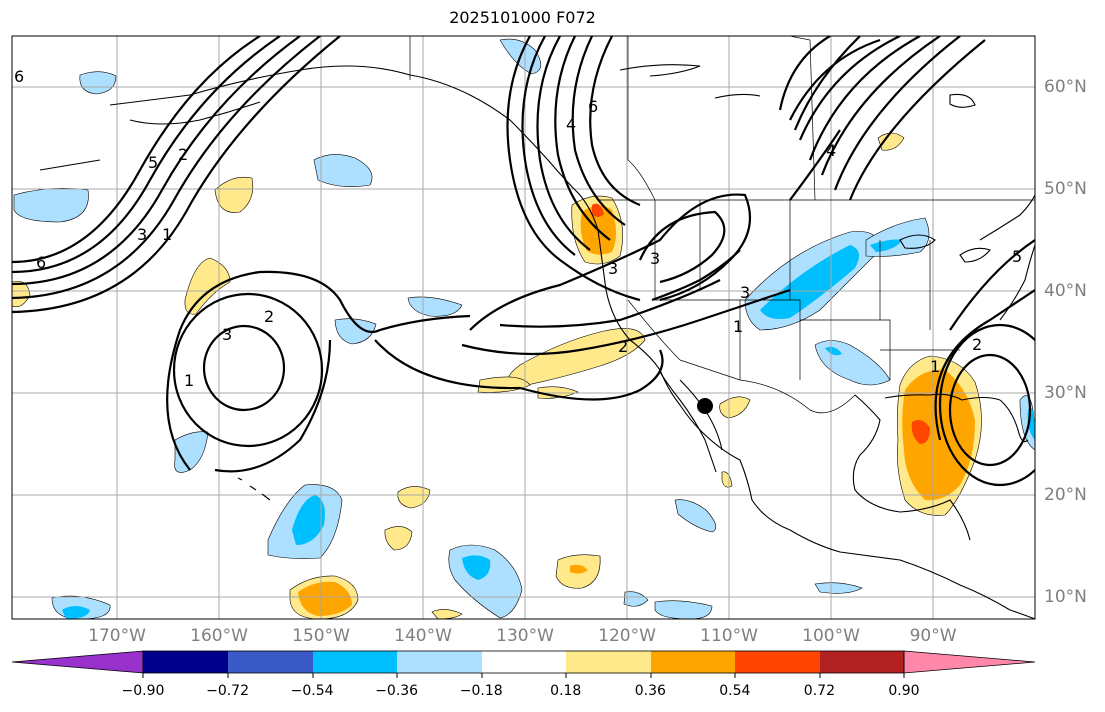 This screenshot has width=1105, height=712. What do you see at coordinates (1065, 495) in the screenshot?
I see `latitude-label: 20°N` at bounding box center [1065, 495].